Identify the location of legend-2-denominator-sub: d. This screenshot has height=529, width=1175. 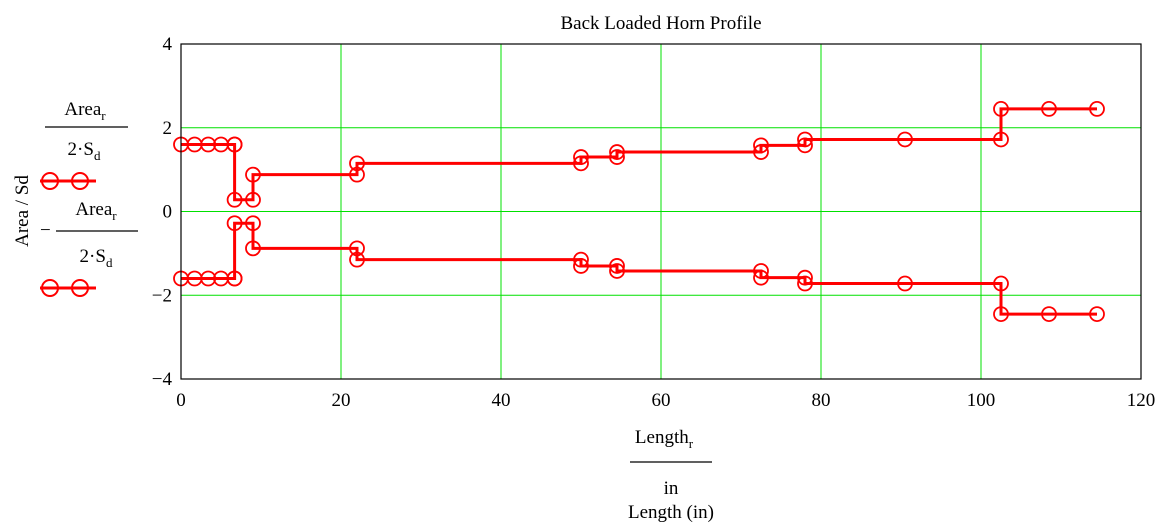
(109, 262).